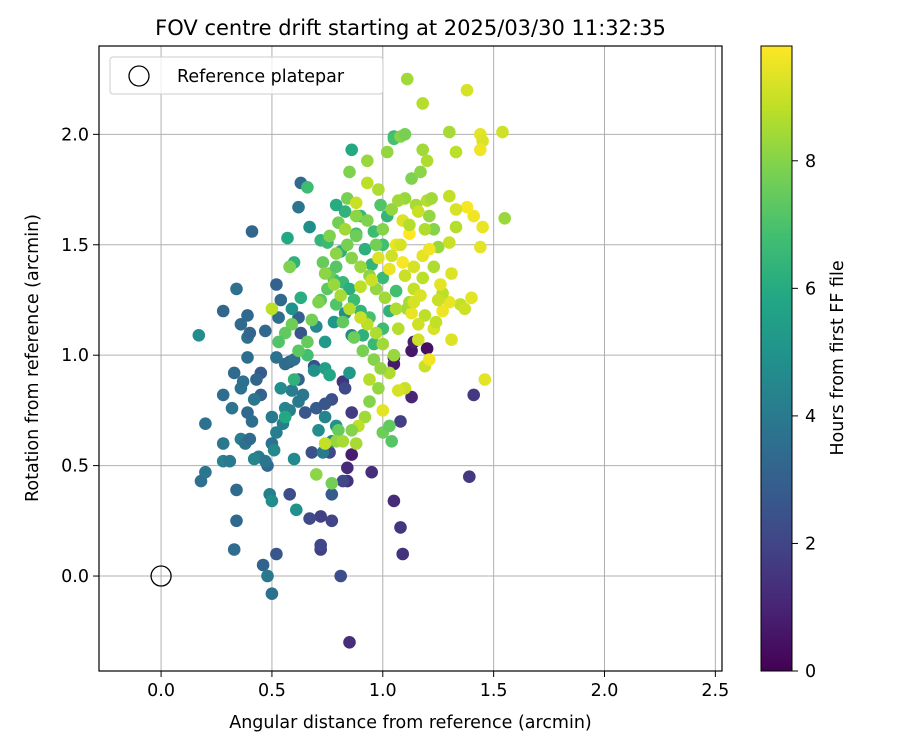  What do you see at coordinates (33, 358) in the screenshot?
I see `y-axis-label: Rotation from reference (arcmin)` at bounding box center [33, 358].